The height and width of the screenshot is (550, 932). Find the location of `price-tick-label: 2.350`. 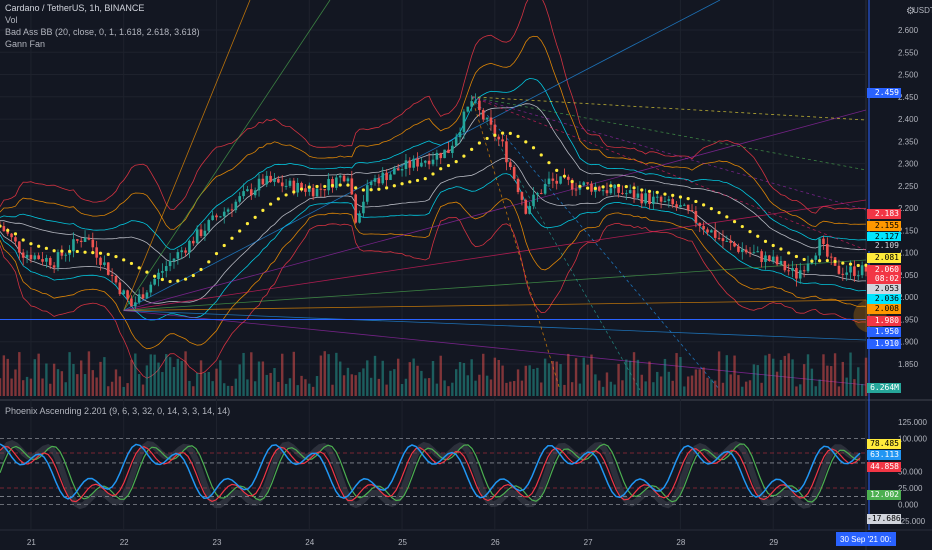

price-tick-label: 2.350 is located at coordinates (908, 141).